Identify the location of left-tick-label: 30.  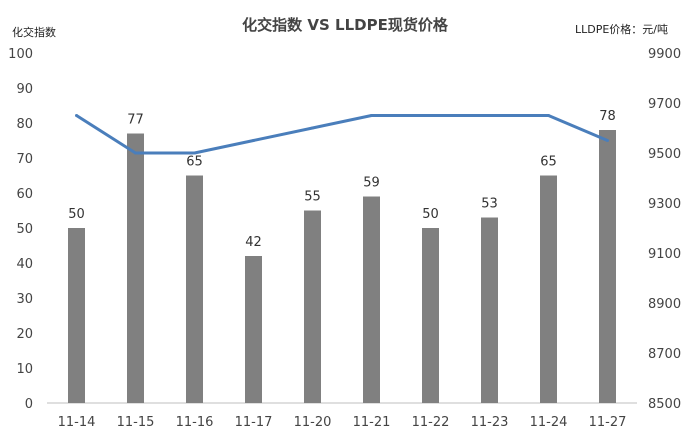
(24, 299).